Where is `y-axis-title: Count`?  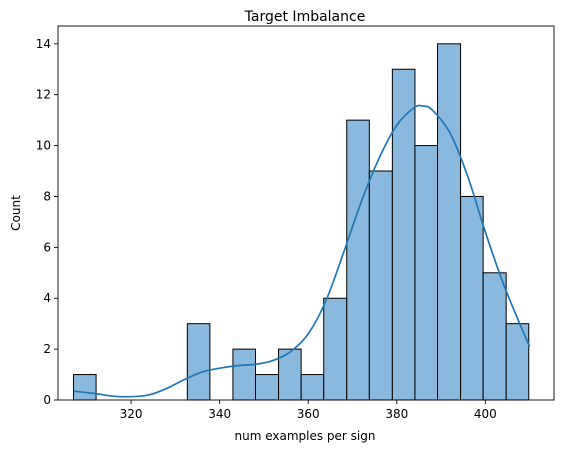 y-axis-title: Count is located at coordinates (16, 213).